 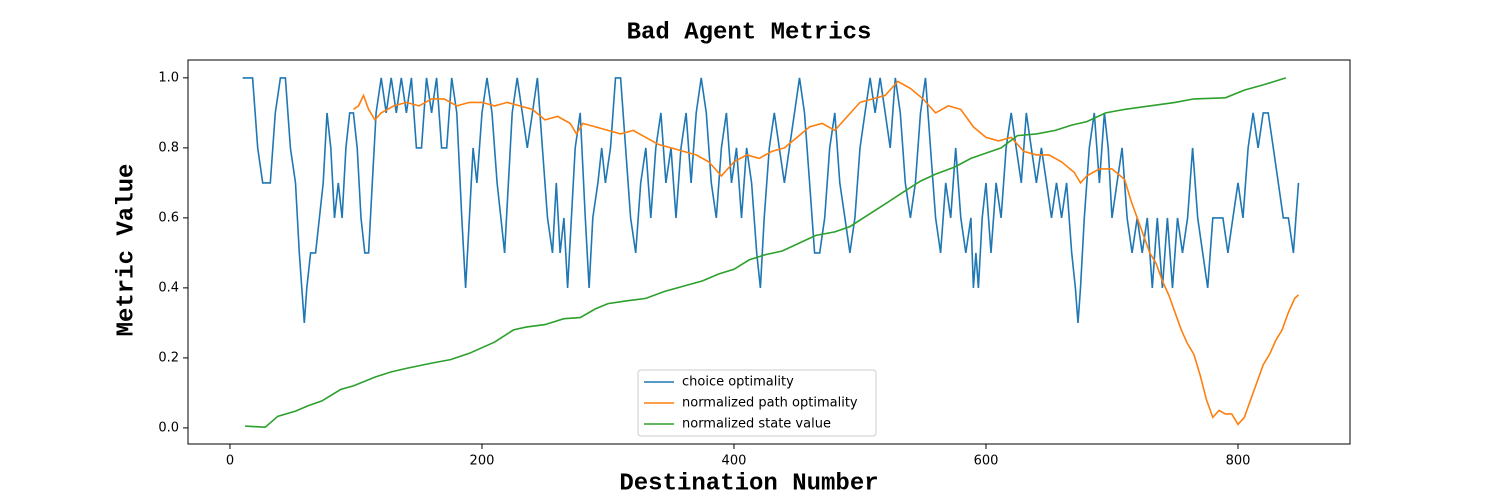 I want to click on chart-title: Bad Agent Metrics, so click(x=749, y=32).